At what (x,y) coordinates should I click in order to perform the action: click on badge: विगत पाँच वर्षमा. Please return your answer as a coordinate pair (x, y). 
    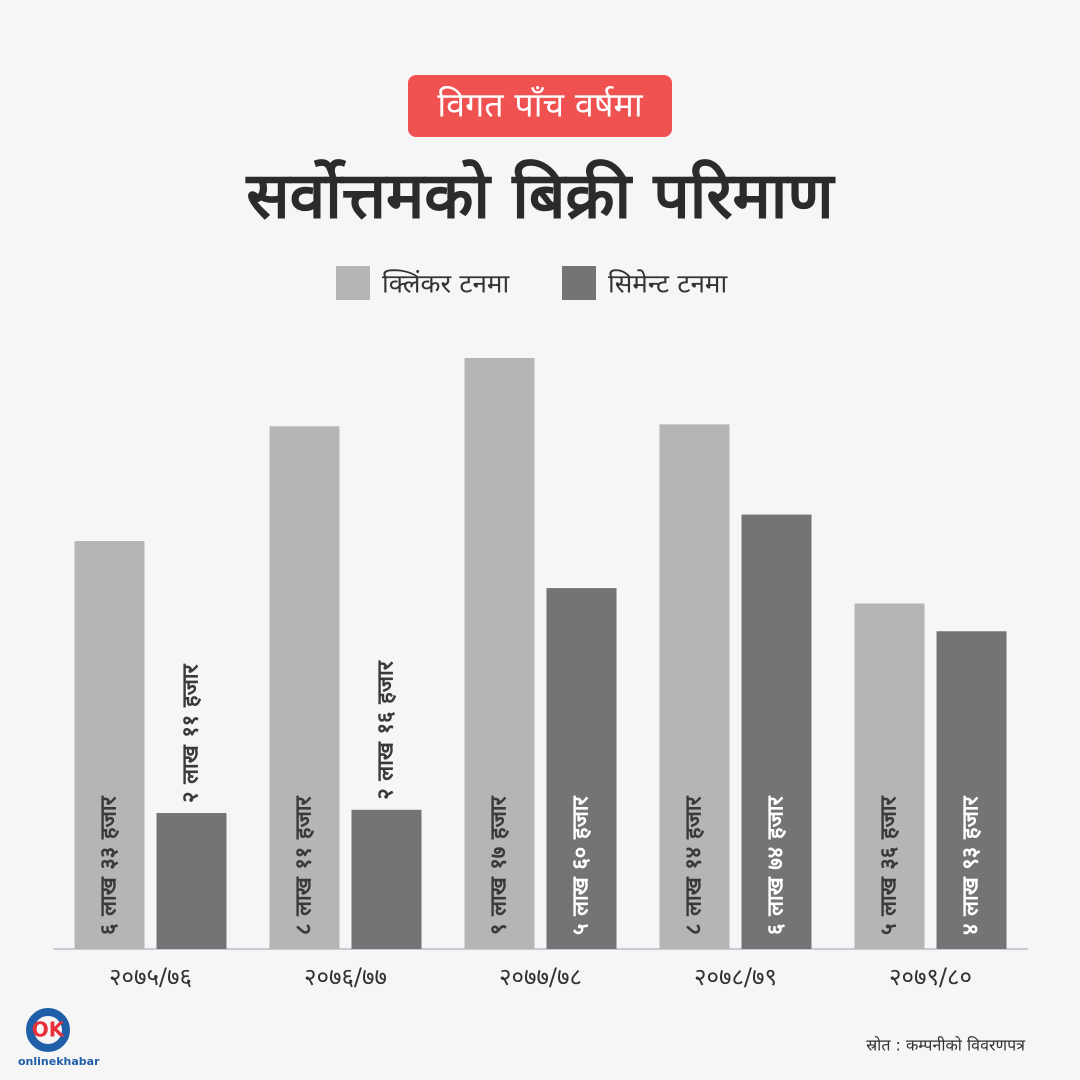
    Looking at the image, I should click on (540, 106).